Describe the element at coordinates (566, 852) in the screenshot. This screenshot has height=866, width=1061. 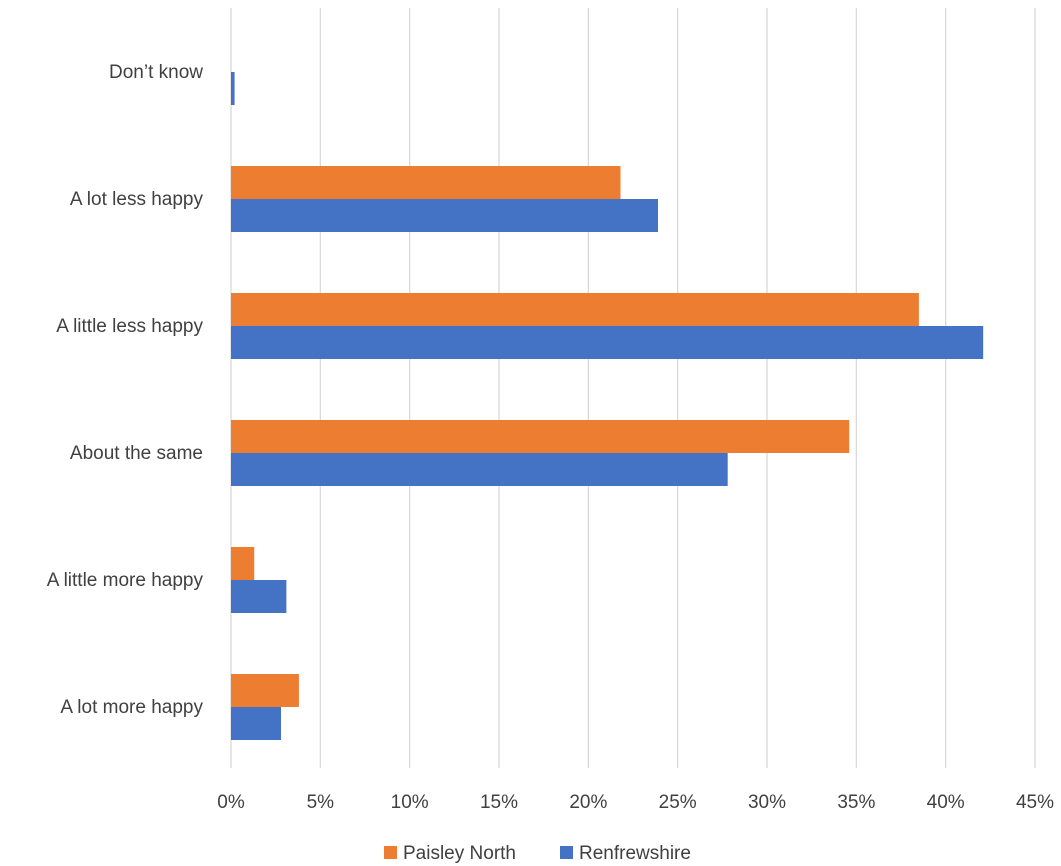
I see `legend-swatch-renfrewshire` at that location.